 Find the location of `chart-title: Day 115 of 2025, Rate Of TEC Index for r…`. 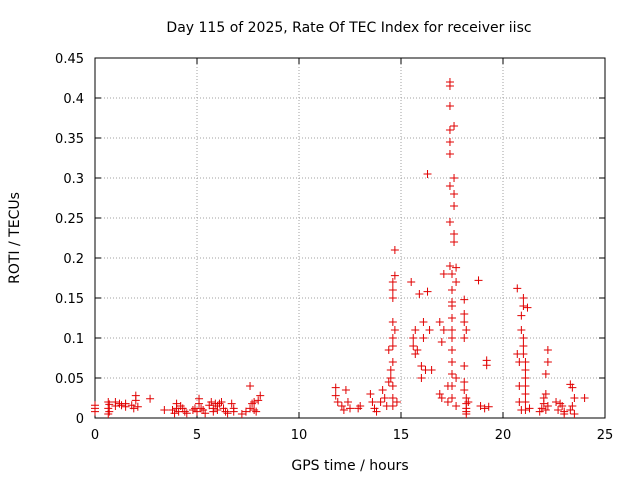

chart-title: Day 115 of 2025, Rate Of TEC Index for r… is located at coordinates (348, 28).